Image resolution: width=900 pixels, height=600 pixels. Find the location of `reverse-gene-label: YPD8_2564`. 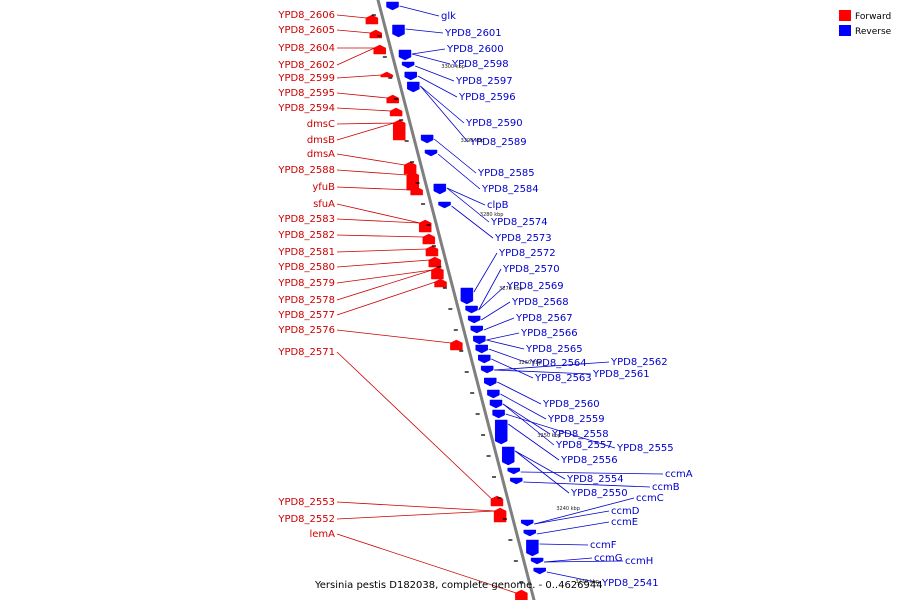

reverse-gene-label: YPD8_2564 is located at coordinates (558, 363).